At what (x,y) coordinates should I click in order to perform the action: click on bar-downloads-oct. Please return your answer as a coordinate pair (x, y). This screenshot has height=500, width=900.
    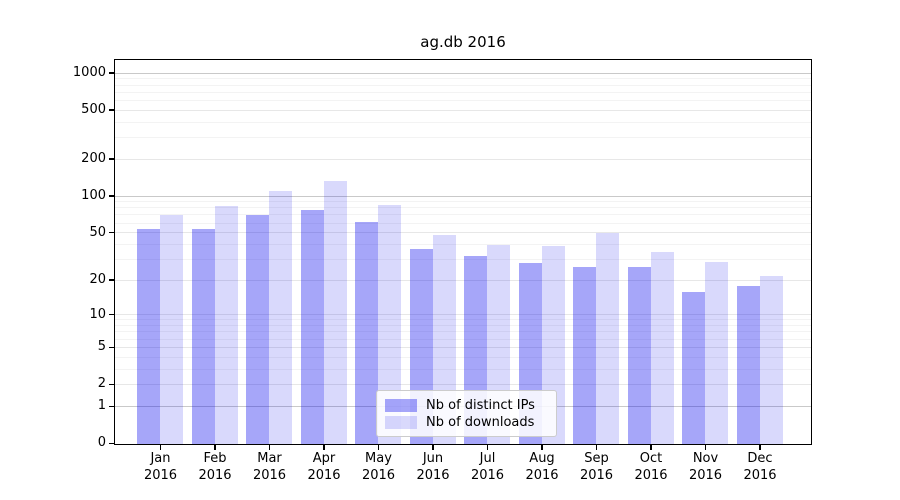
    Looking at the image, I should click on (662, 347).